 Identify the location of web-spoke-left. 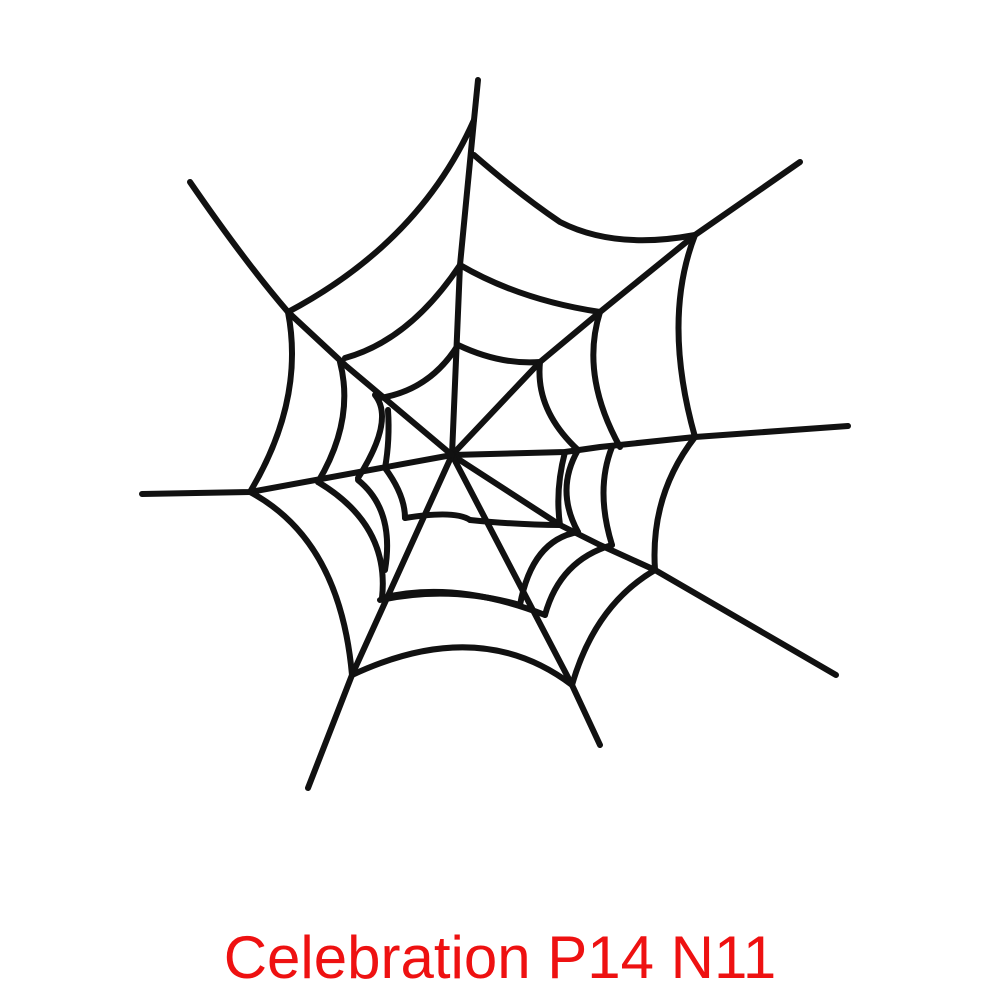
(297, 474).